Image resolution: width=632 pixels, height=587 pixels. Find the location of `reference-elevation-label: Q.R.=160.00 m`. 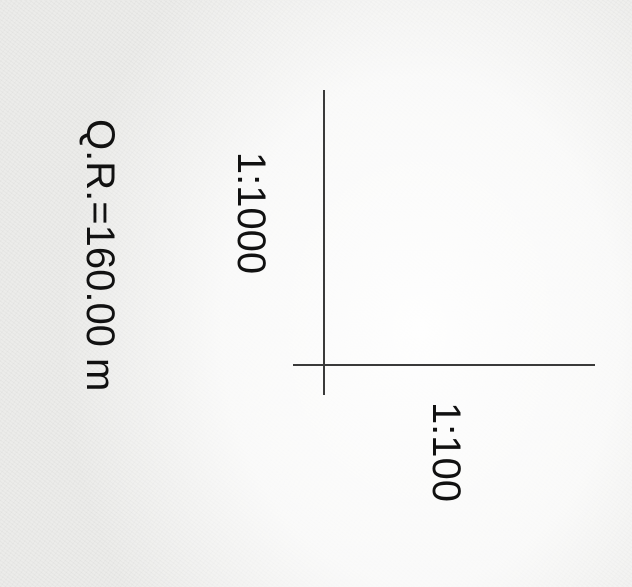

reference-elevation-label: Q.R.=160.00 m is located at coordinates (100, 255).